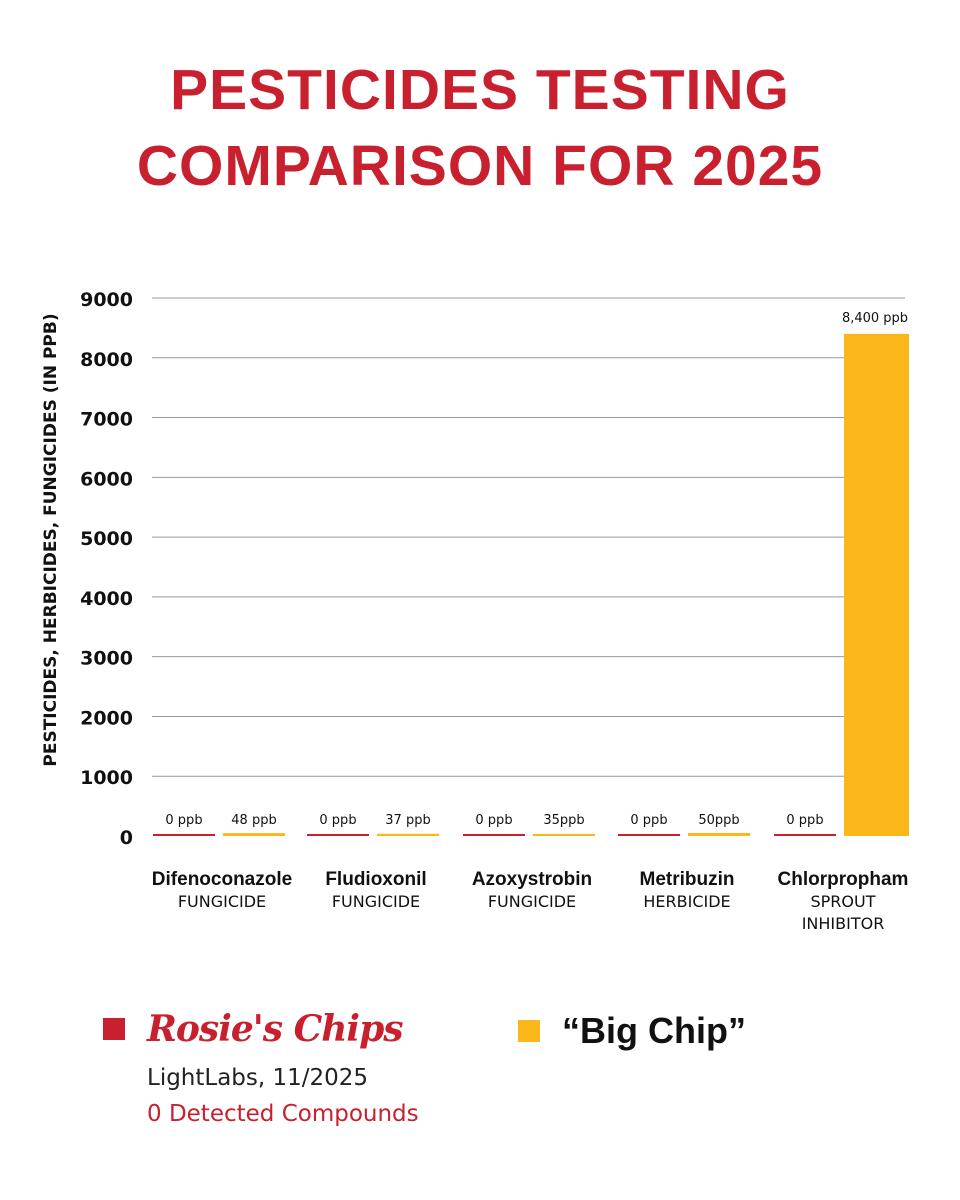  I want to click on data-label: 48 ppb, so click(253, 820).